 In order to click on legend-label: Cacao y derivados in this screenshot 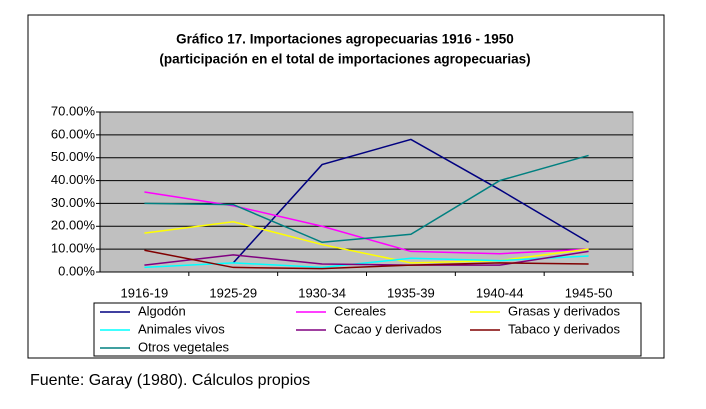, I will do `click(388, 328)`.